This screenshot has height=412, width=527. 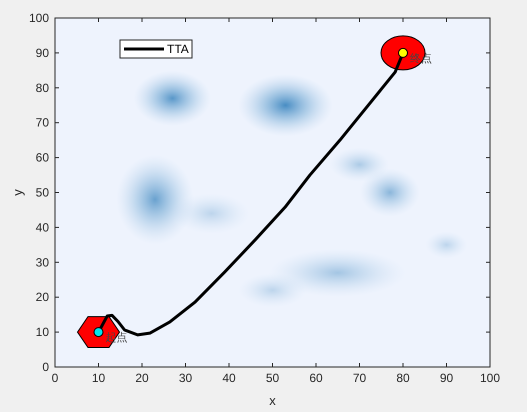 What do you see at coordinates (185, 378) in the screenshot?
I see `x-tick-label: 30` at bounding box center [185, 378].